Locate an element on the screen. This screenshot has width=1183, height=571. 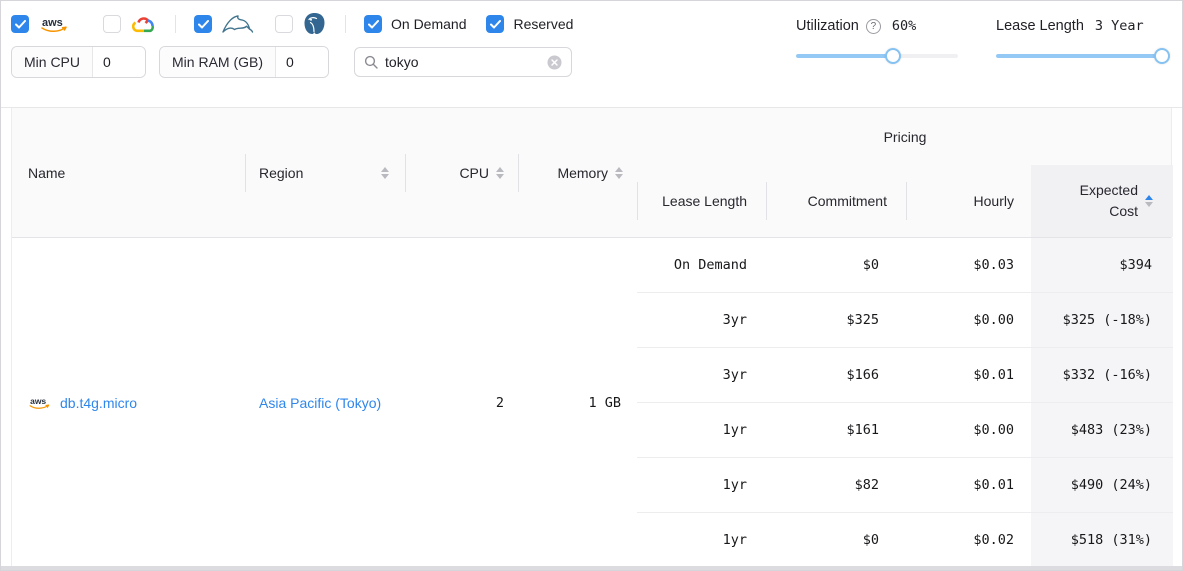
name-header-label: Name is located at coordinates (47, 172).